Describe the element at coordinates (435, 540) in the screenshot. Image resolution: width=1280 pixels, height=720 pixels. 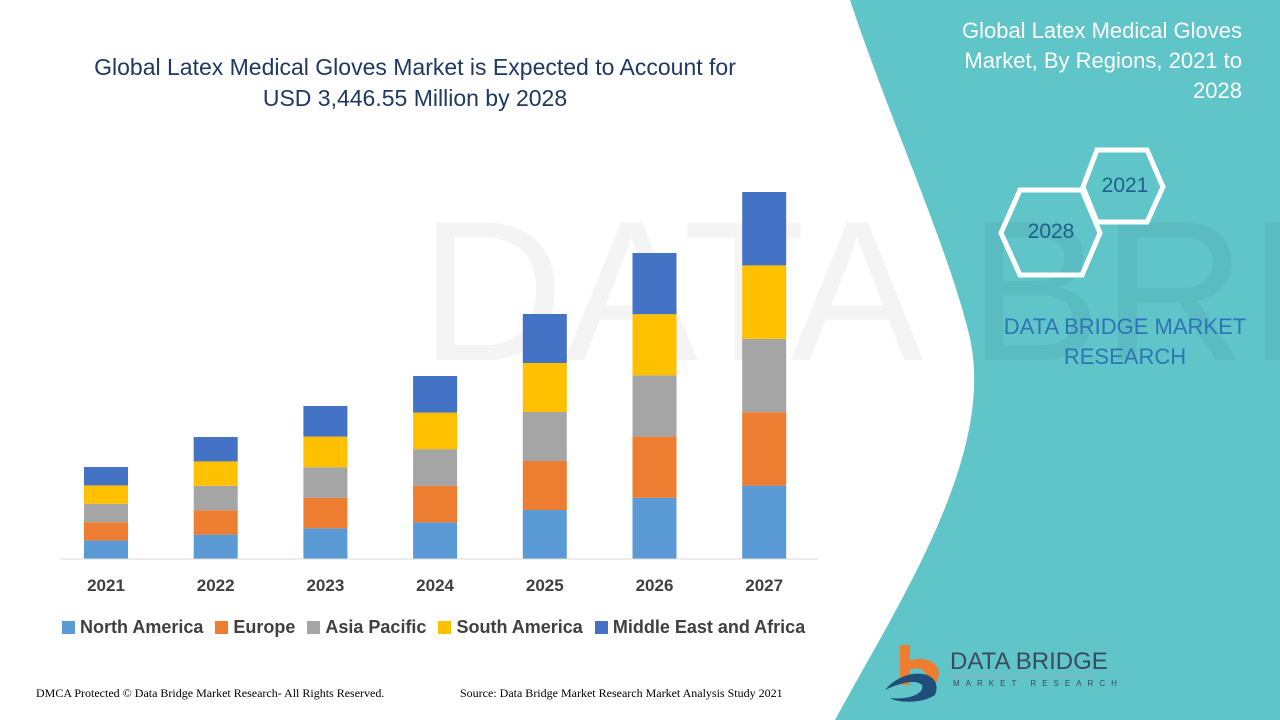
I see `bar-2024-north-america` at that location.